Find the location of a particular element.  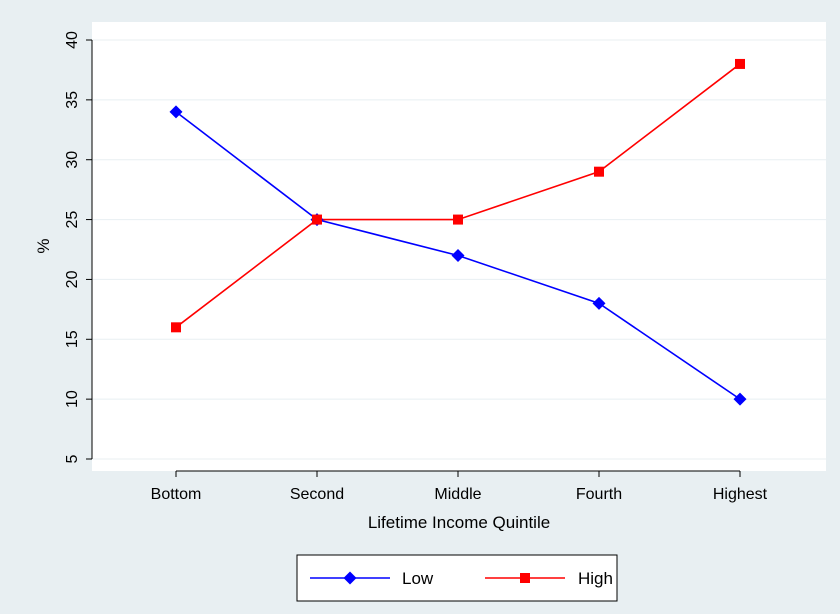

x-tick-label: Bottom is located at coordinates (176, 494).